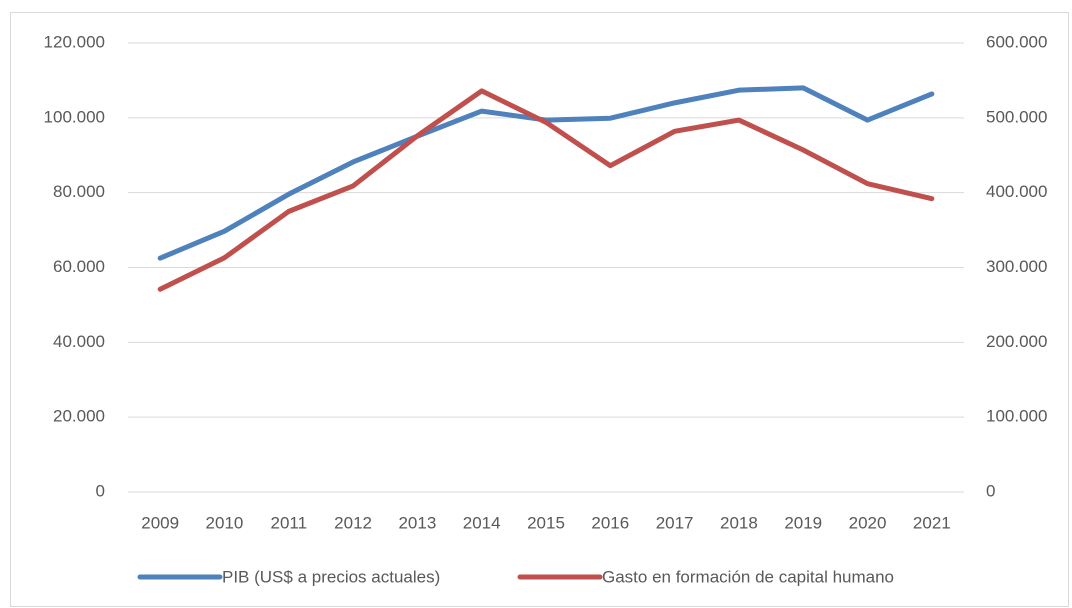 The width and height of the screenshot is (1072, 608). I want to click on x-tick-label: 2020, so click(868, 522).